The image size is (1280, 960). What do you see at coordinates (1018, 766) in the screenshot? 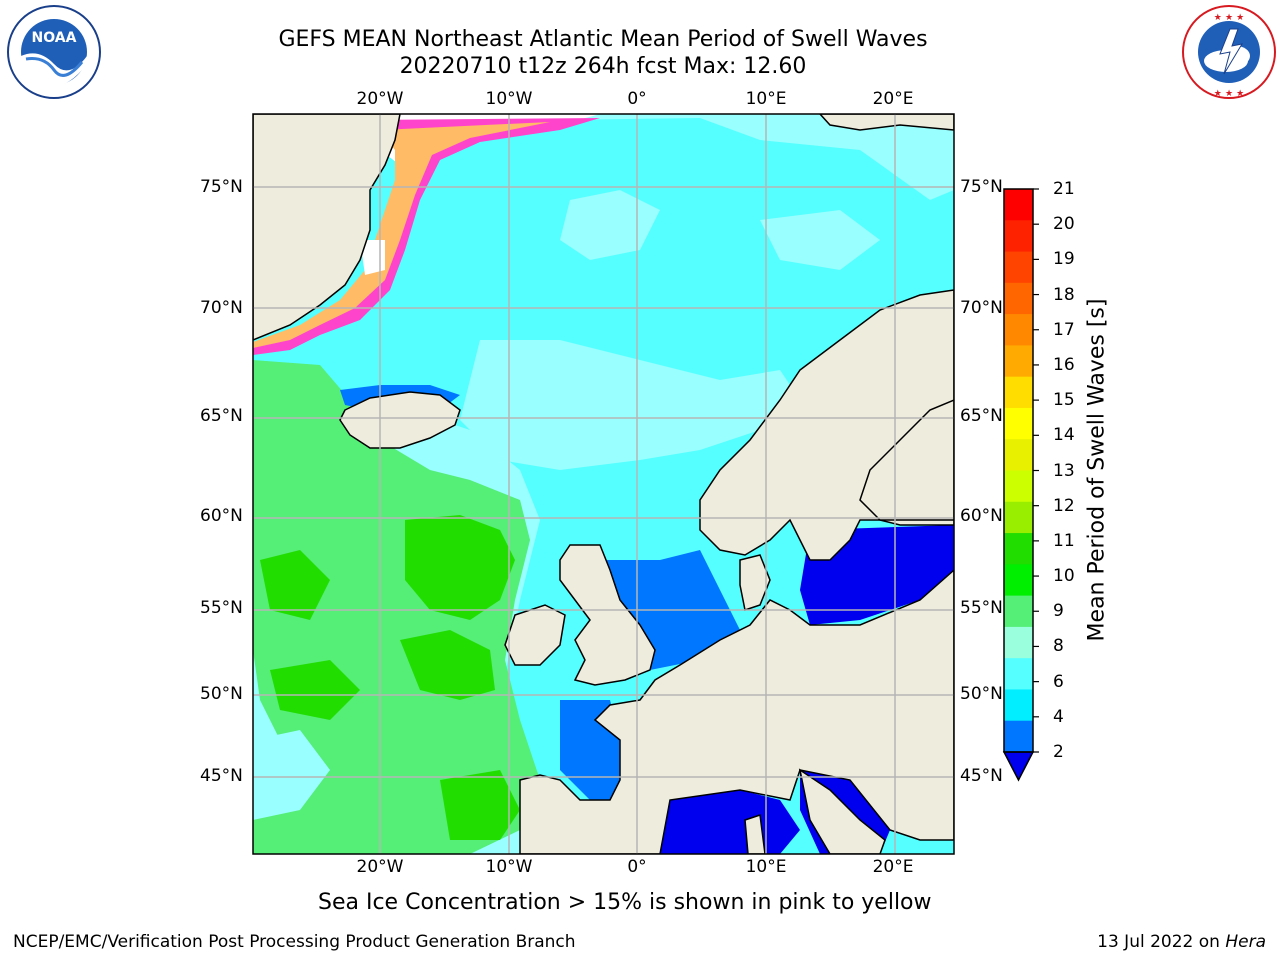
I see `colorbar-extend-triangle` at bounding box center [1018, 766].